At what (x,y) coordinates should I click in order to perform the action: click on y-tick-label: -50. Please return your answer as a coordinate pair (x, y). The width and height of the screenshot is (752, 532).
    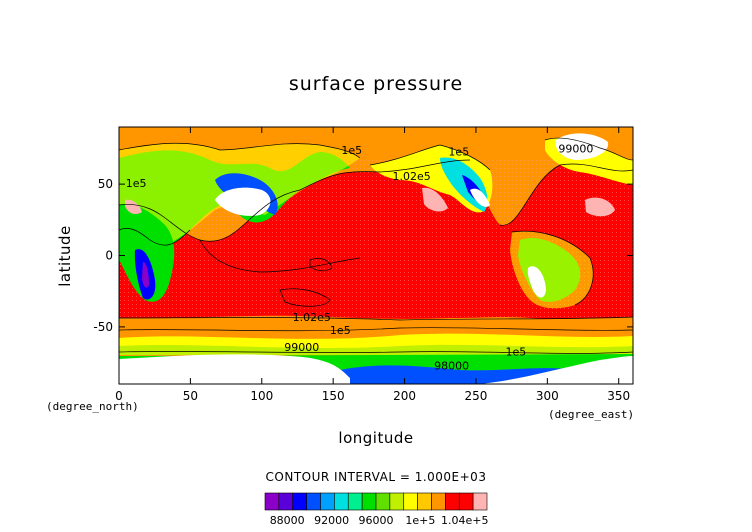
    Looking at the image, I should click on (103, 327).